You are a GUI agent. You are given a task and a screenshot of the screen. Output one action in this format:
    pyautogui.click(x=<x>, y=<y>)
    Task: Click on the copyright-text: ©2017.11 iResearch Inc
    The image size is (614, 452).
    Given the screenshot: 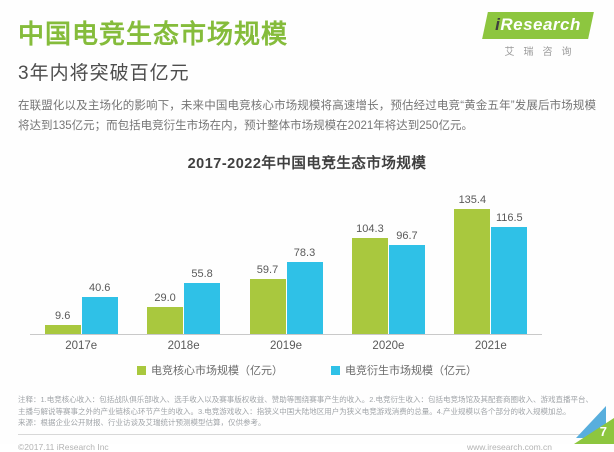 What is the action you would take?
    pyautogui.click(x=63, y=446)
    